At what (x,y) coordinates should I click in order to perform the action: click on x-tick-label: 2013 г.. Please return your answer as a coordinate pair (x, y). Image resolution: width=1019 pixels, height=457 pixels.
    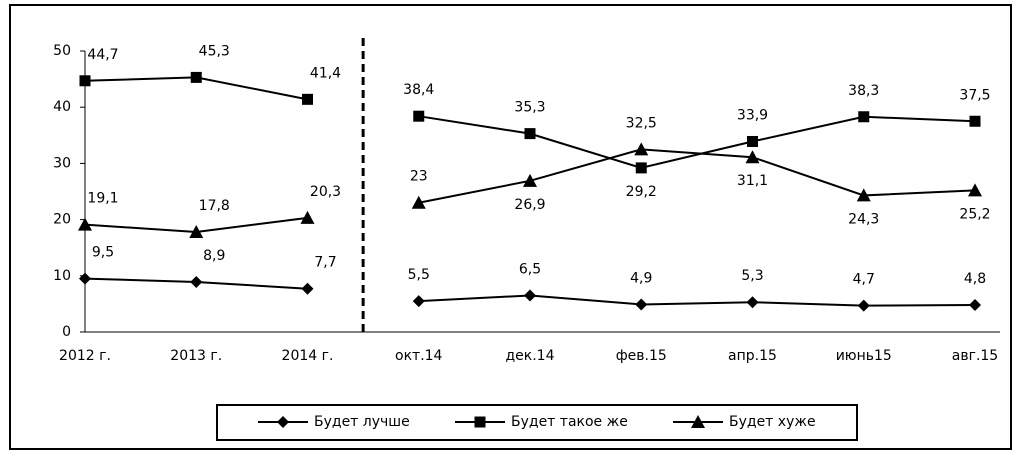
    Looking at the image, I should click on (196, 356).